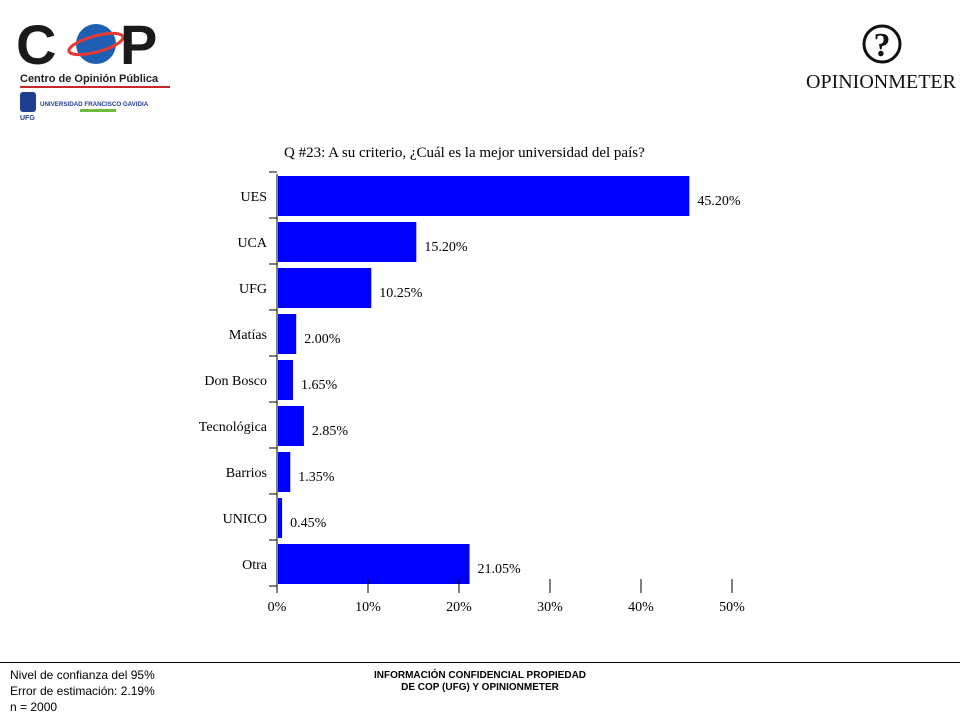  I want to click on data-label: 2.00%, so click(322, 339).